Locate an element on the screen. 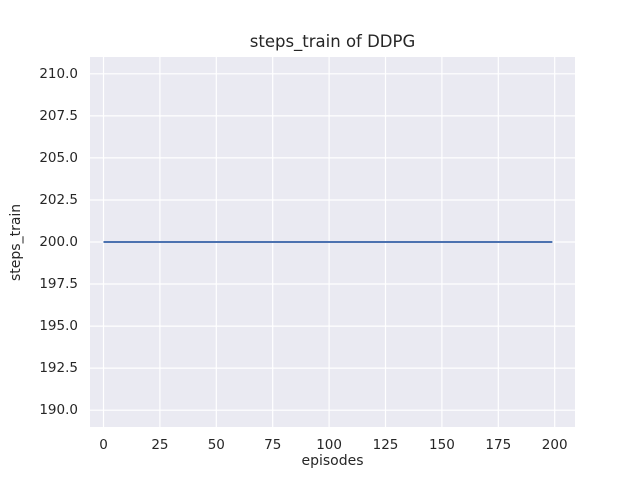 This screenshot has width=640, height=480. x-tick-label: 200 is located at coordinates (554, 445).